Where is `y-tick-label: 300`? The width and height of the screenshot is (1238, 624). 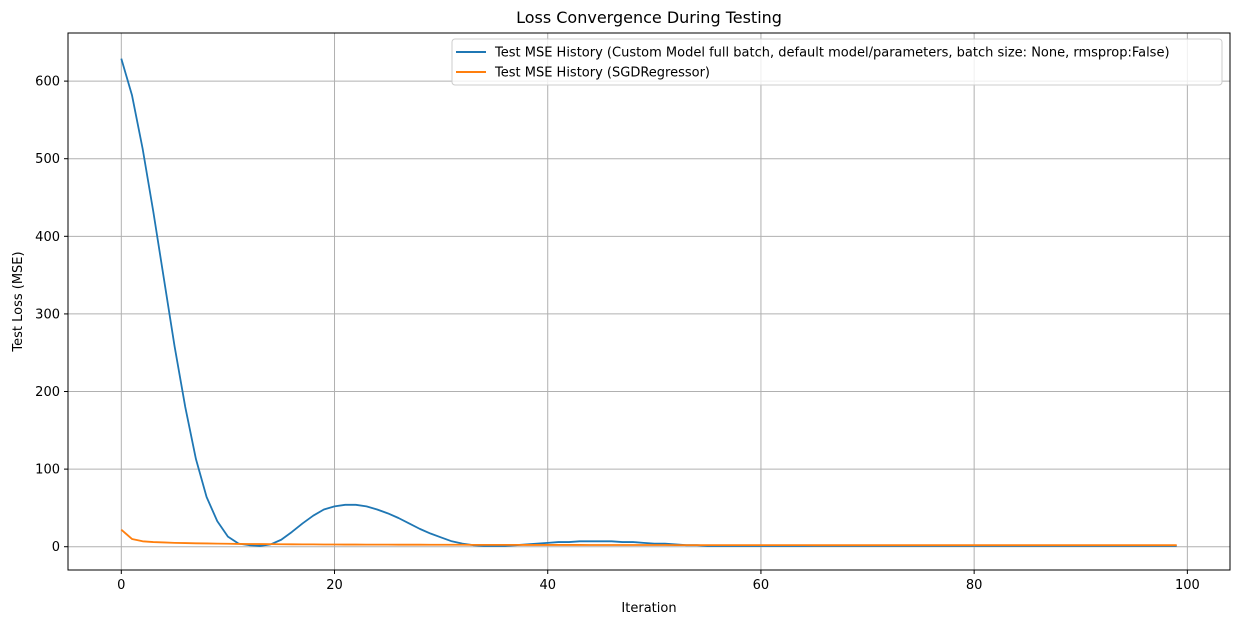 y-tick-label: 300 is located at coordinates (47, 314).